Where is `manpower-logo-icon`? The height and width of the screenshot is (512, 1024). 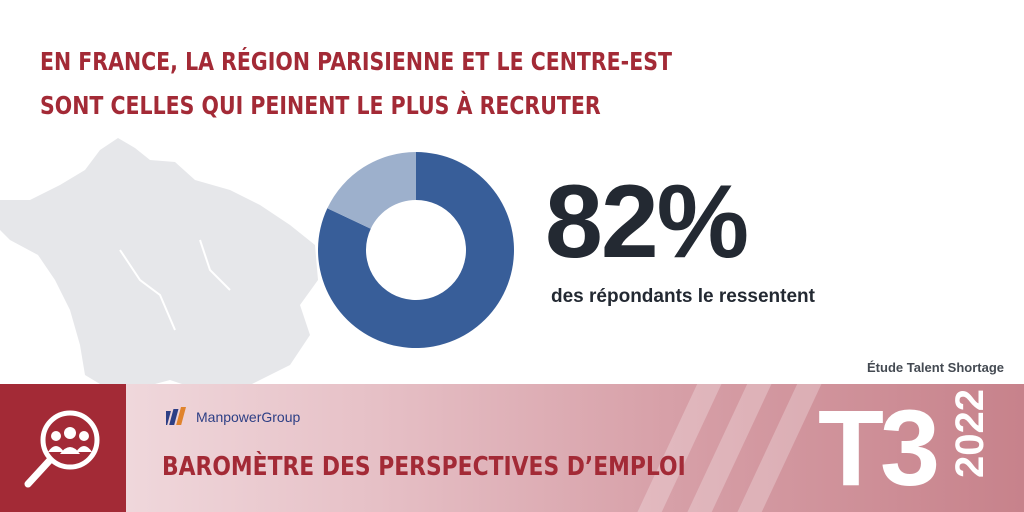
manpower-logo-icon is located at coordinates (176, 416).